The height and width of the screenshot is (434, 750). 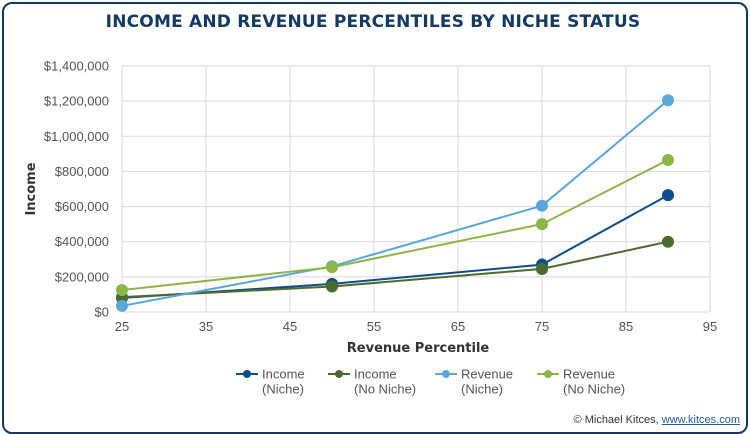 What do you see at coordinates (76, 101) in the screenshot?
I see `y-tick-label: $1,200,000` at bounding box center [76, 101].